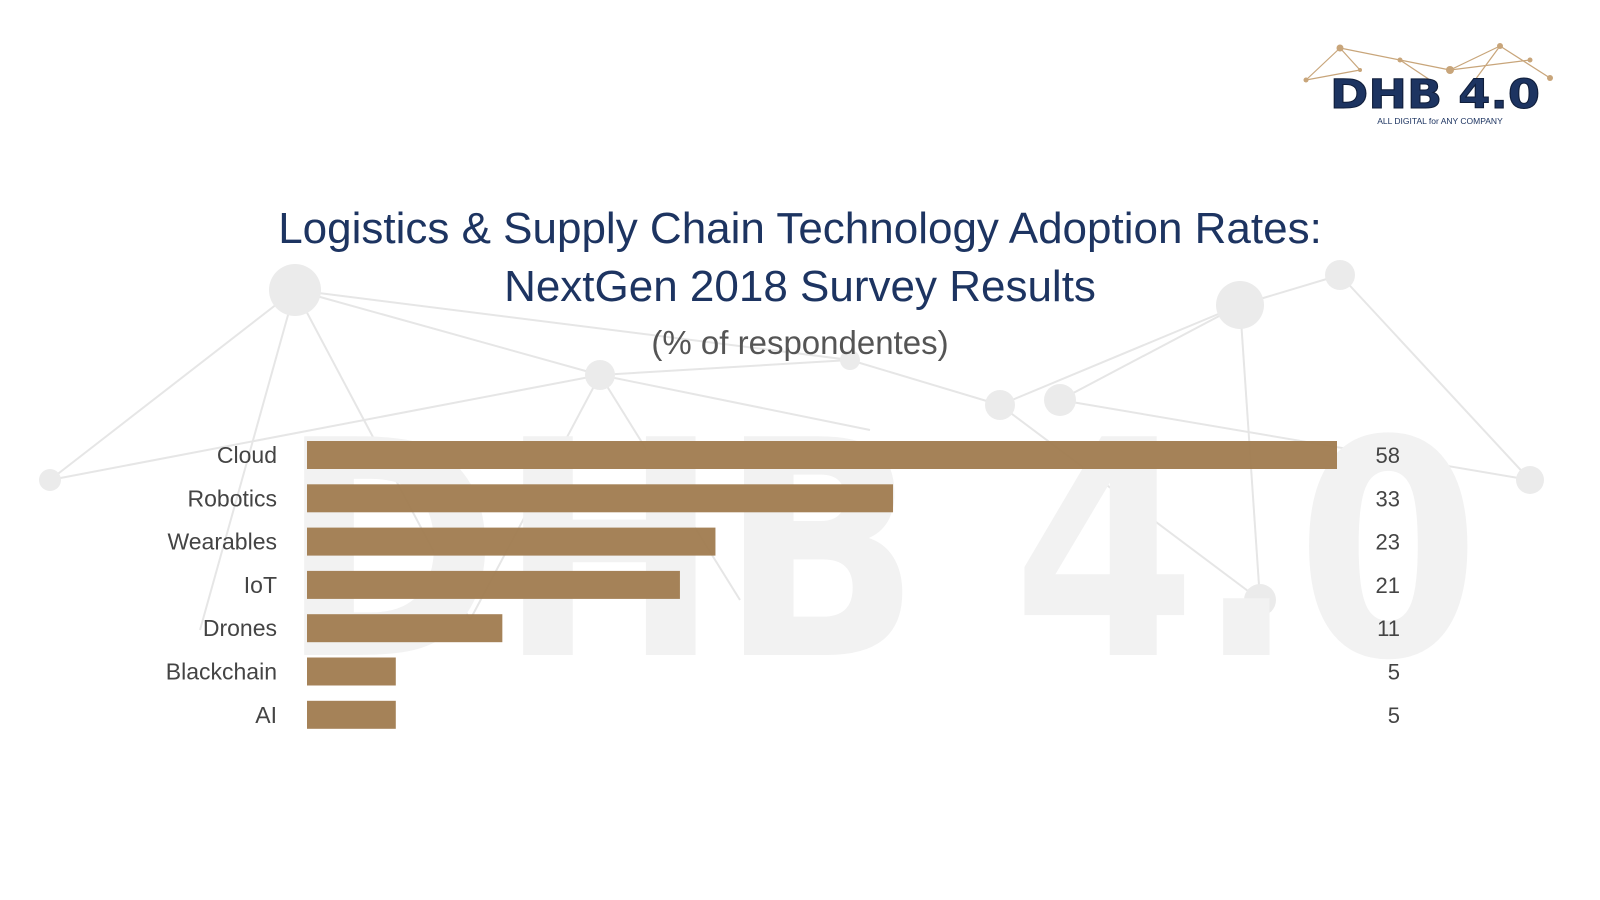 Image resolution: width=1600 pixels, height=900 pixels. Describe the element at coordinates (1388, 585) in the screenshot. I see `value-label: 21` at that location.